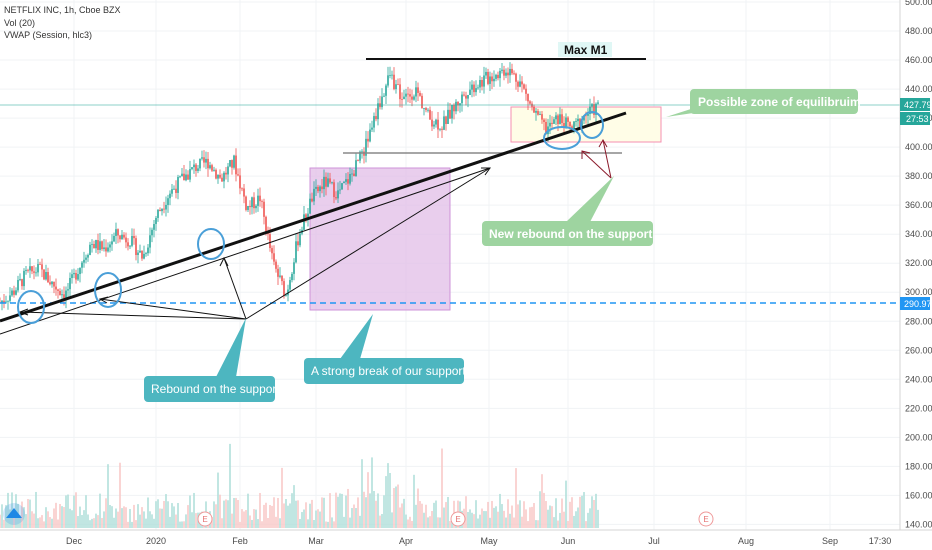 This screenshot has height=550, width=932. I want to click on x-tick-label: Dec, so click(74, 541).